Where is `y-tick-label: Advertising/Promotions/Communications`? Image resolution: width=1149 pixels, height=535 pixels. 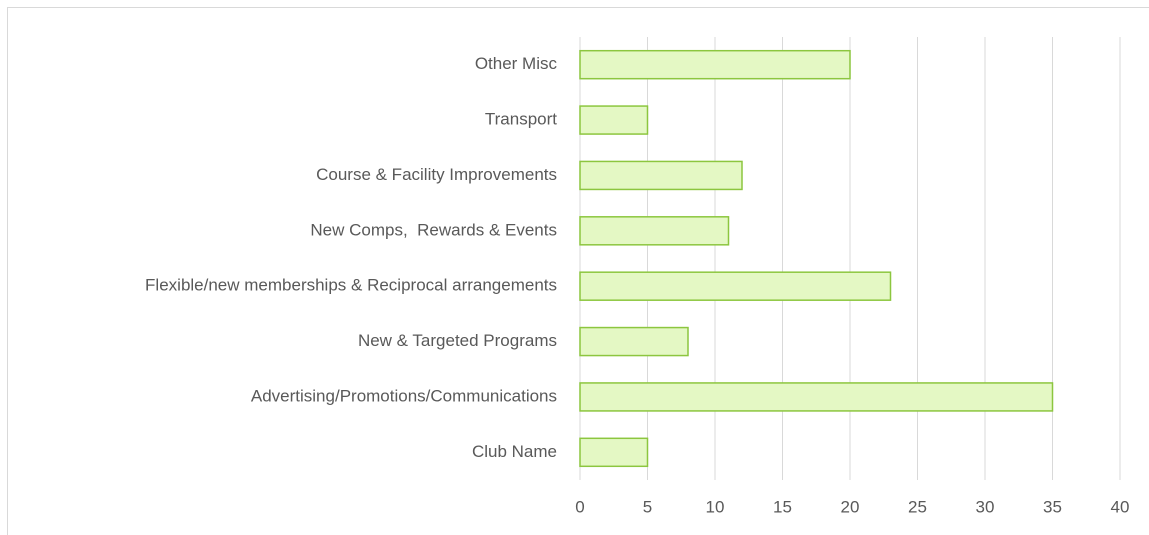 y-tick-label: Advertising/Promotions/Communications is located at coordinates (404, 395).